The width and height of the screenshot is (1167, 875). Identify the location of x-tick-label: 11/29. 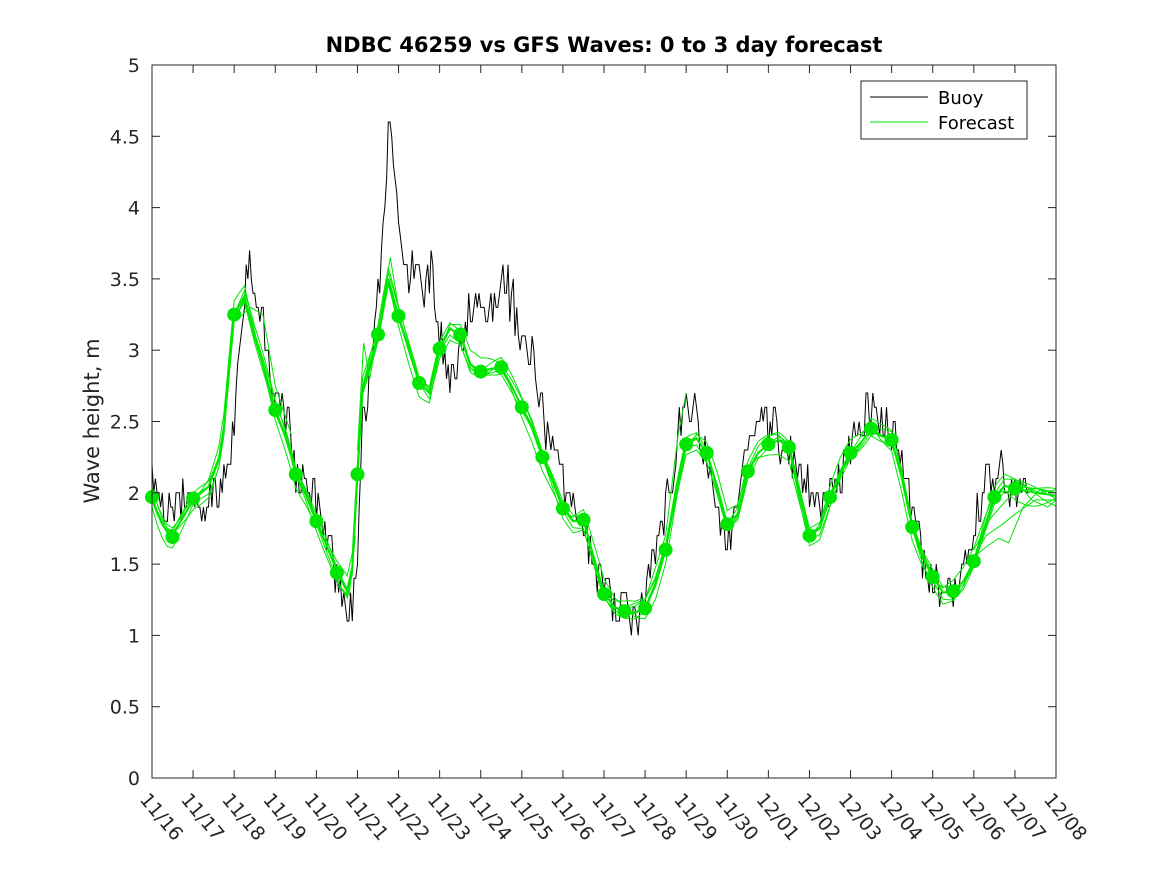
(695, 817).